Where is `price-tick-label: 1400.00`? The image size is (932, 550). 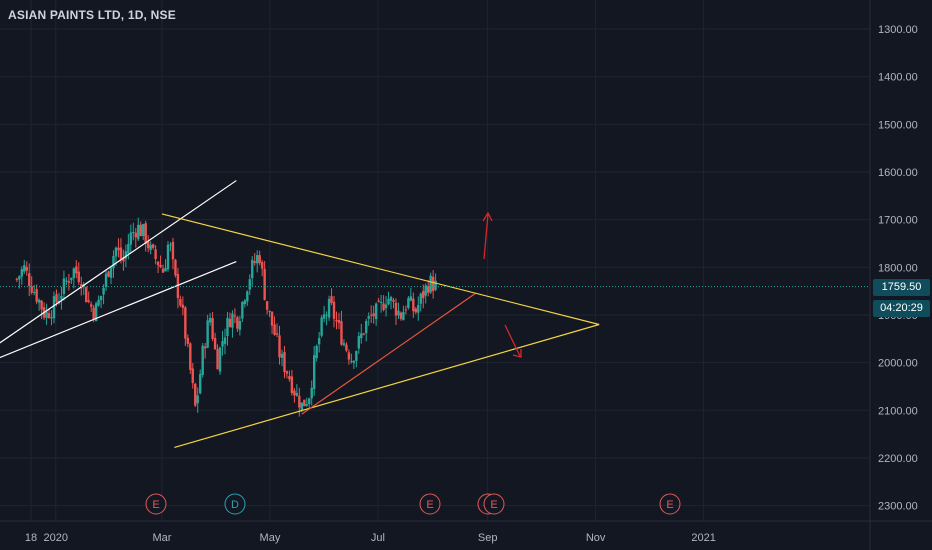
price-tick-label: 1400.00 is located at coordinates (898, 78).